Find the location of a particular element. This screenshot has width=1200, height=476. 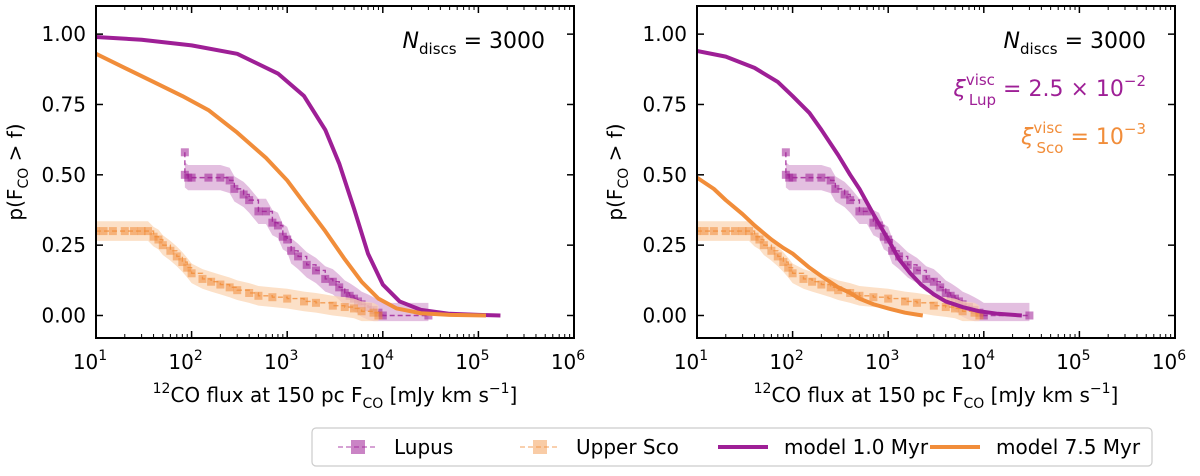

x-tick-label: 10⁴ is located at coordinates (377, 361).